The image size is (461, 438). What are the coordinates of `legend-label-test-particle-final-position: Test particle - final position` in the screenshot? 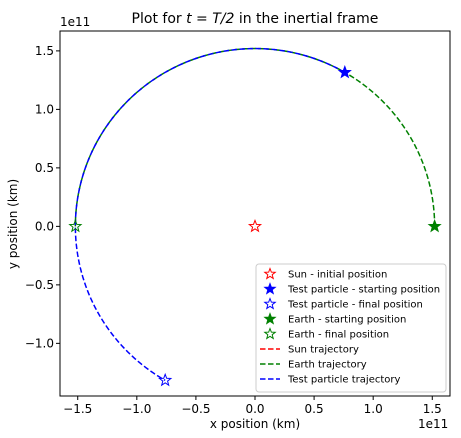 It's located at (355, 305).